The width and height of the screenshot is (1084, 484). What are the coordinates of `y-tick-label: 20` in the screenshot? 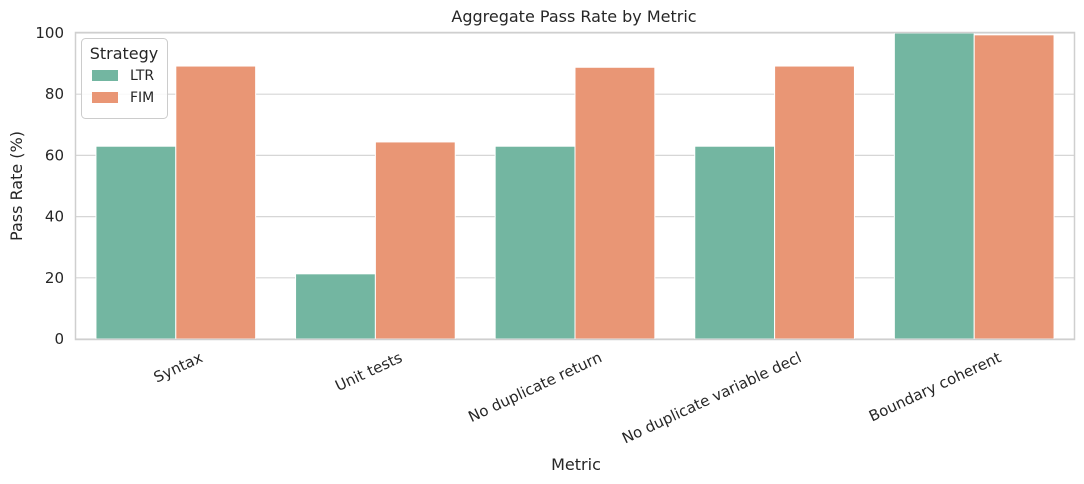 It's located at (54, 278).